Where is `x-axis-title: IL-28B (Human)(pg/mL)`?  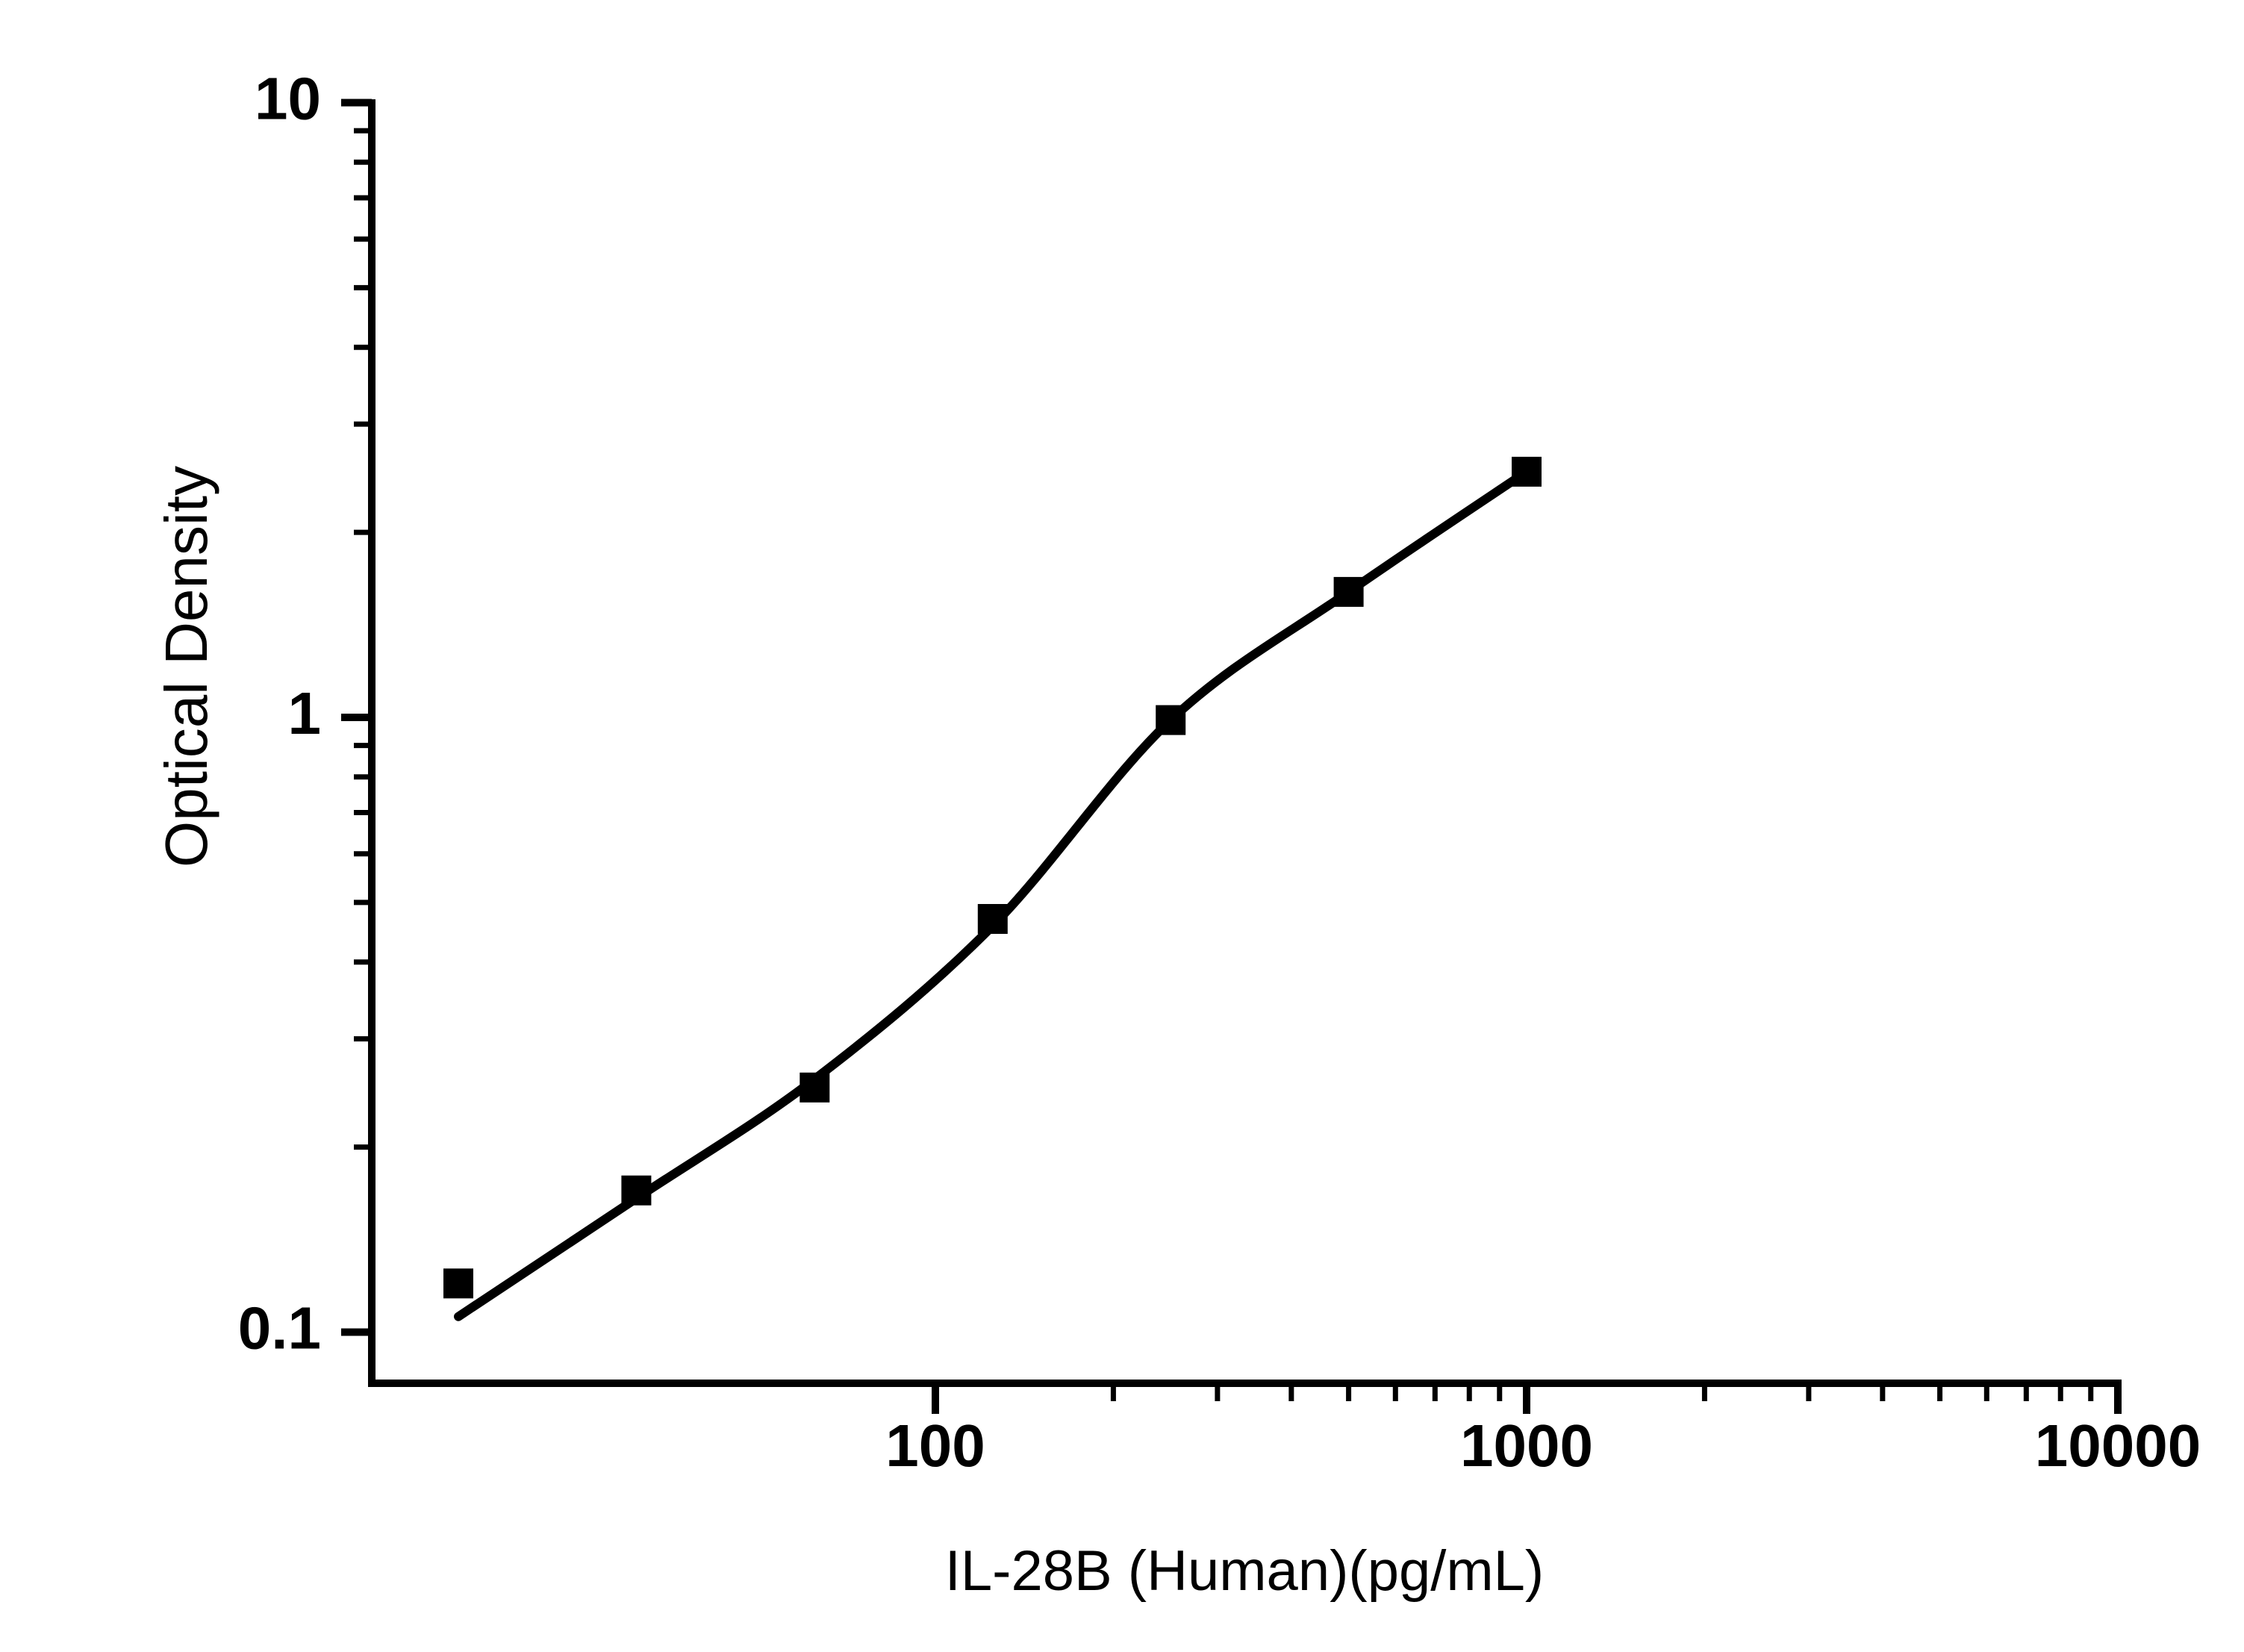 x-axis-title: IL-28B (Human)(pg/mL) is located at coordinates (1245, 1571).